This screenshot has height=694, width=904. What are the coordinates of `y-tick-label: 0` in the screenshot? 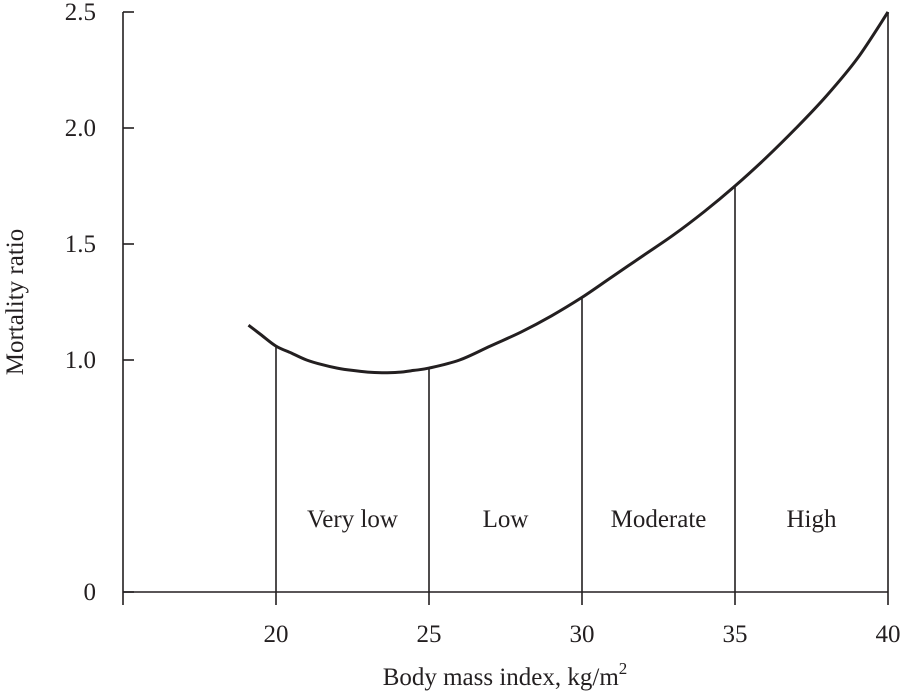 It's located at (90, 592).